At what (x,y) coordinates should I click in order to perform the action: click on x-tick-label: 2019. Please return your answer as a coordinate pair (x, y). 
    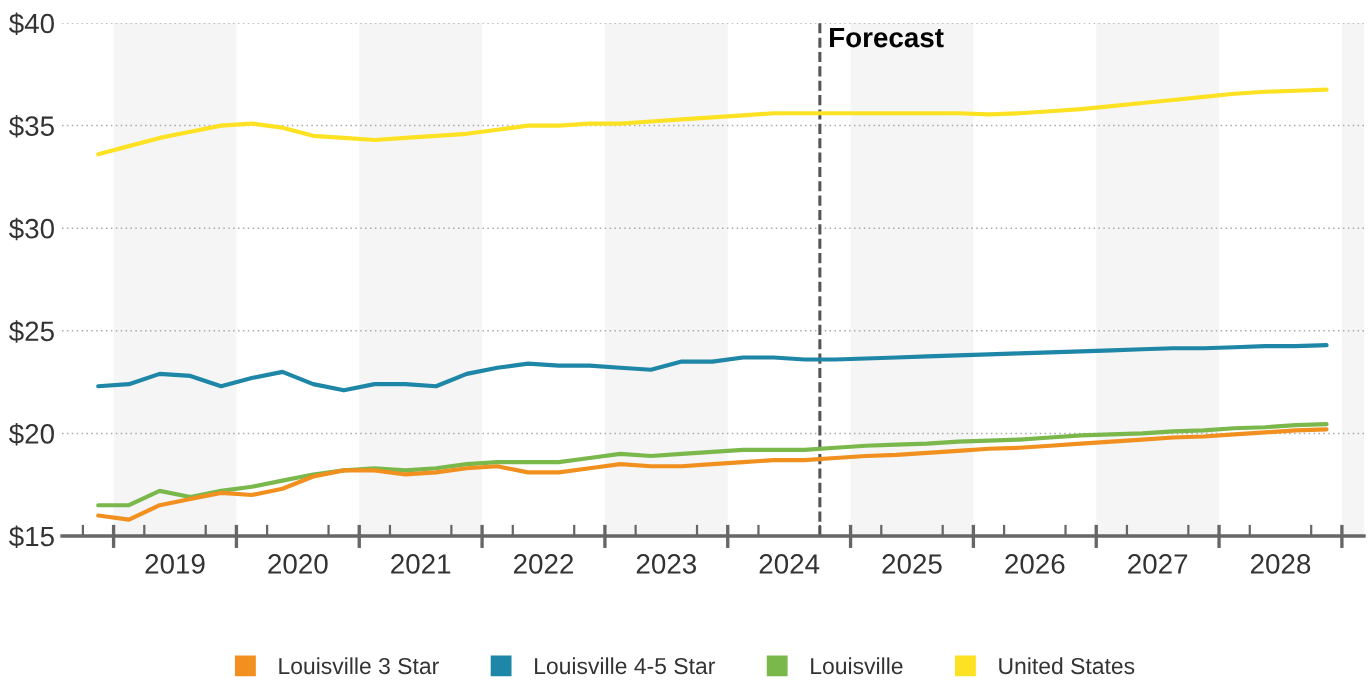
    Looking at the image, I should click on (175, 564).